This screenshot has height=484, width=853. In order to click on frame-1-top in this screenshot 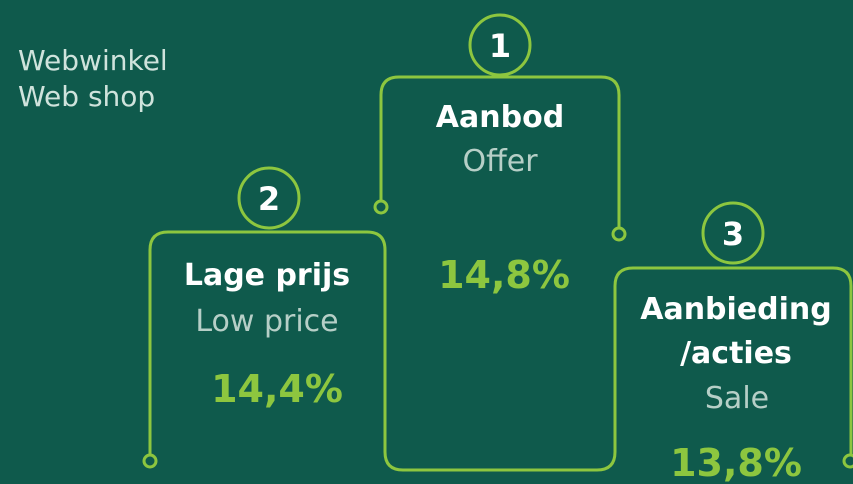, I will do `click(500, 151)`.